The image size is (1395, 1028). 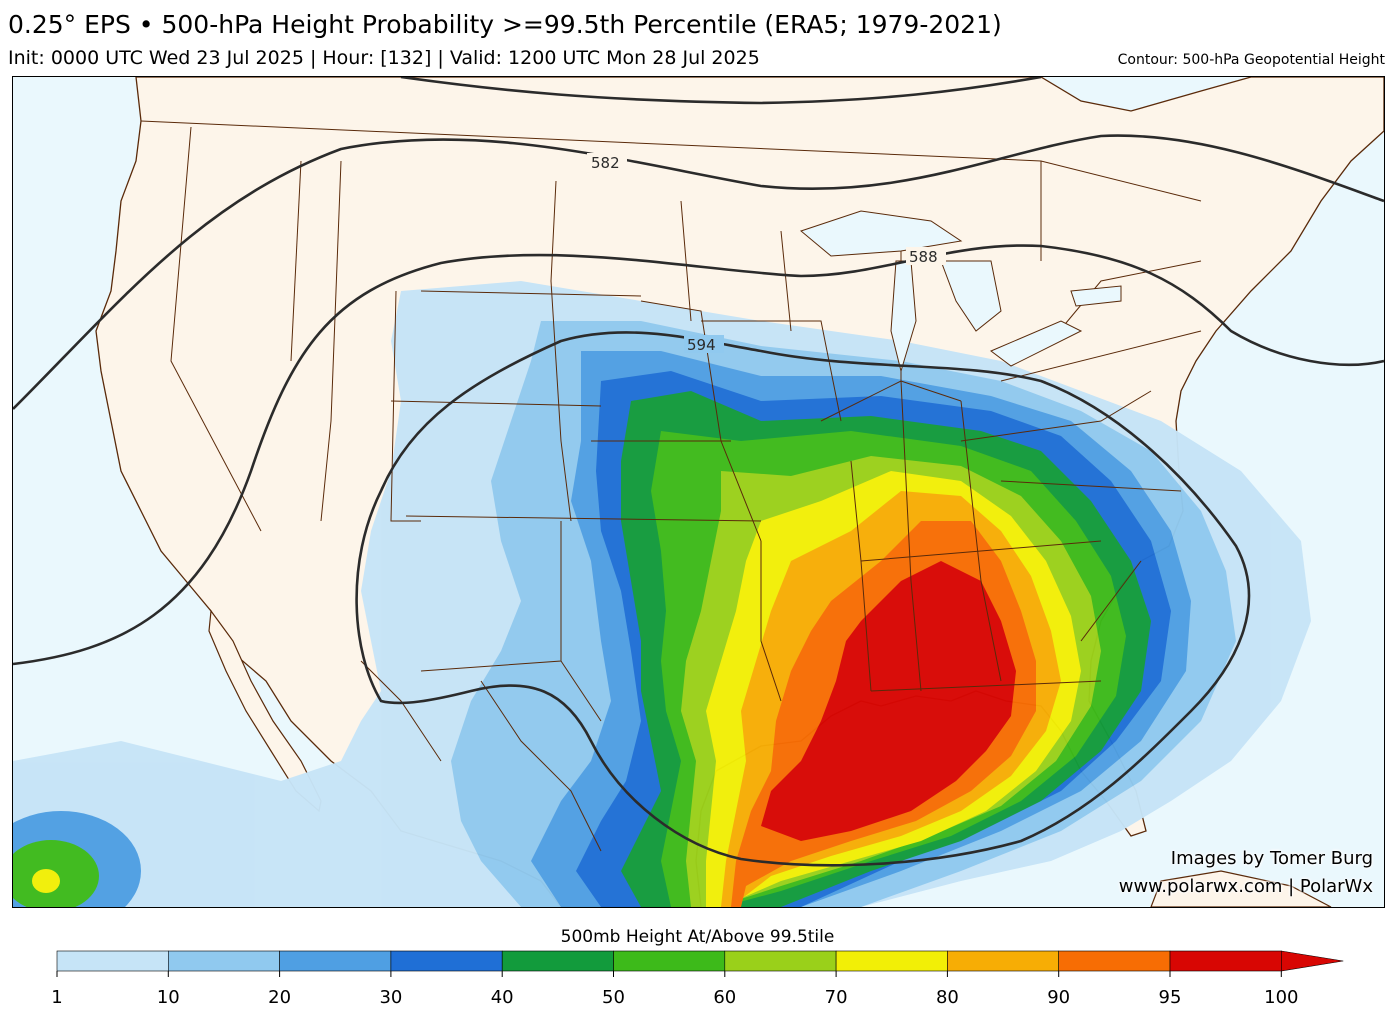 What do you see at coordinates (57, 997) in the screenshot?
I see `colorbar-tick-label: 1` at bounding box center [57, 997].